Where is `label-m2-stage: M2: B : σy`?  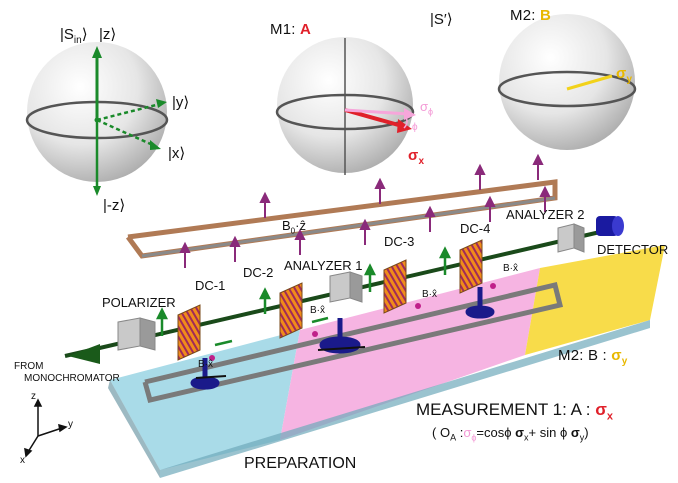
label-m2-stage: M2: B : σy is located at coordinates (593, 357).